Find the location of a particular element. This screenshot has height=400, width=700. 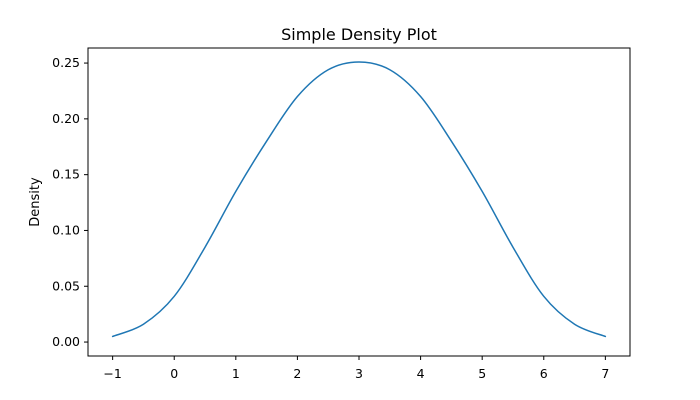

y-tick-label: 0.00 is located at coordinates (66, 341).